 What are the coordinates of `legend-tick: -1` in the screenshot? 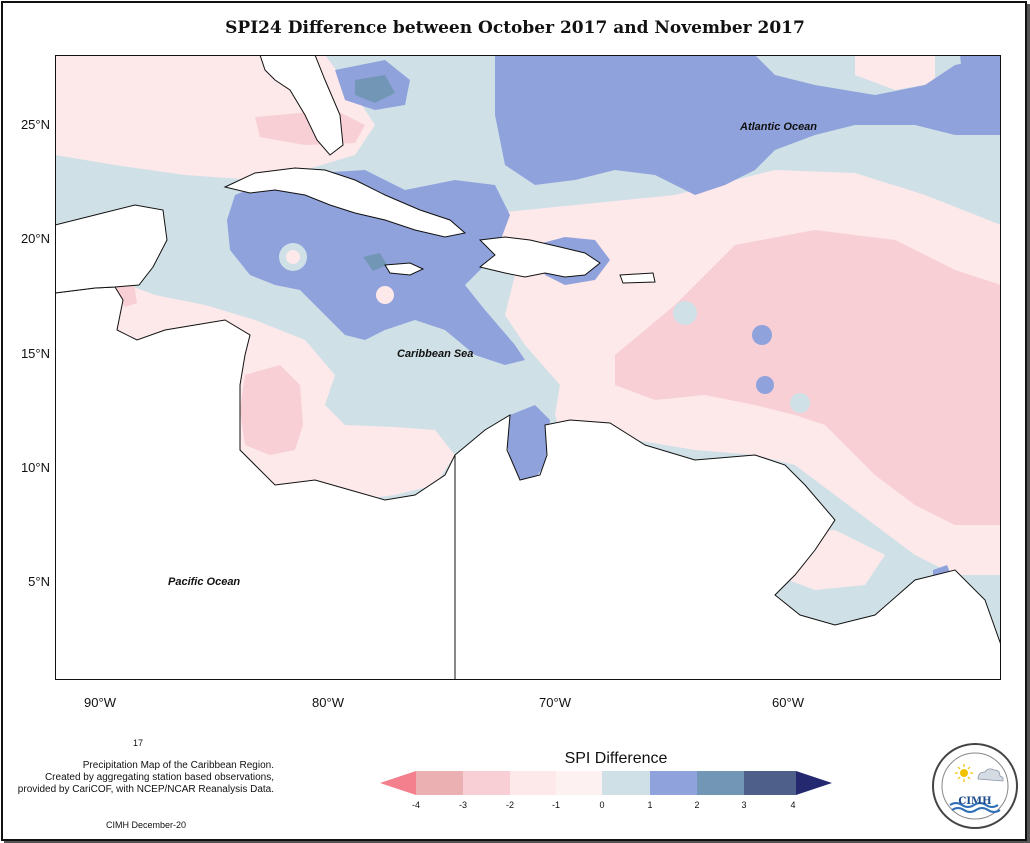 It's located at (555, 805).